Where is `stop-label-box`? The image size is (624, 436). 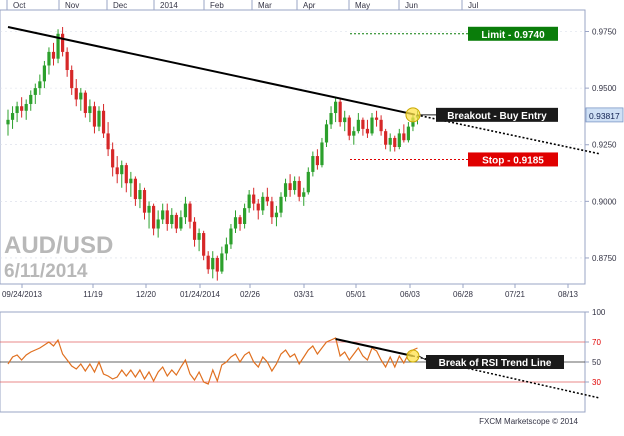 stop-label-box is located at coordinates (513, 159).